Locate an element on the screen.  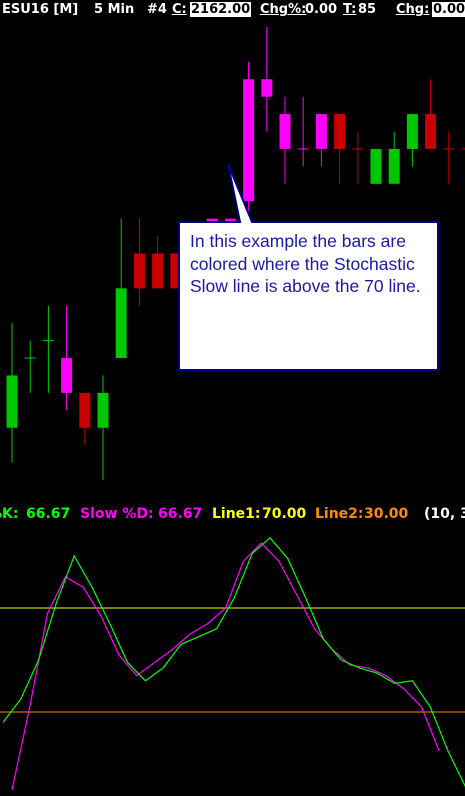
line2-label: Line2: is located at coordinates (339, 514).